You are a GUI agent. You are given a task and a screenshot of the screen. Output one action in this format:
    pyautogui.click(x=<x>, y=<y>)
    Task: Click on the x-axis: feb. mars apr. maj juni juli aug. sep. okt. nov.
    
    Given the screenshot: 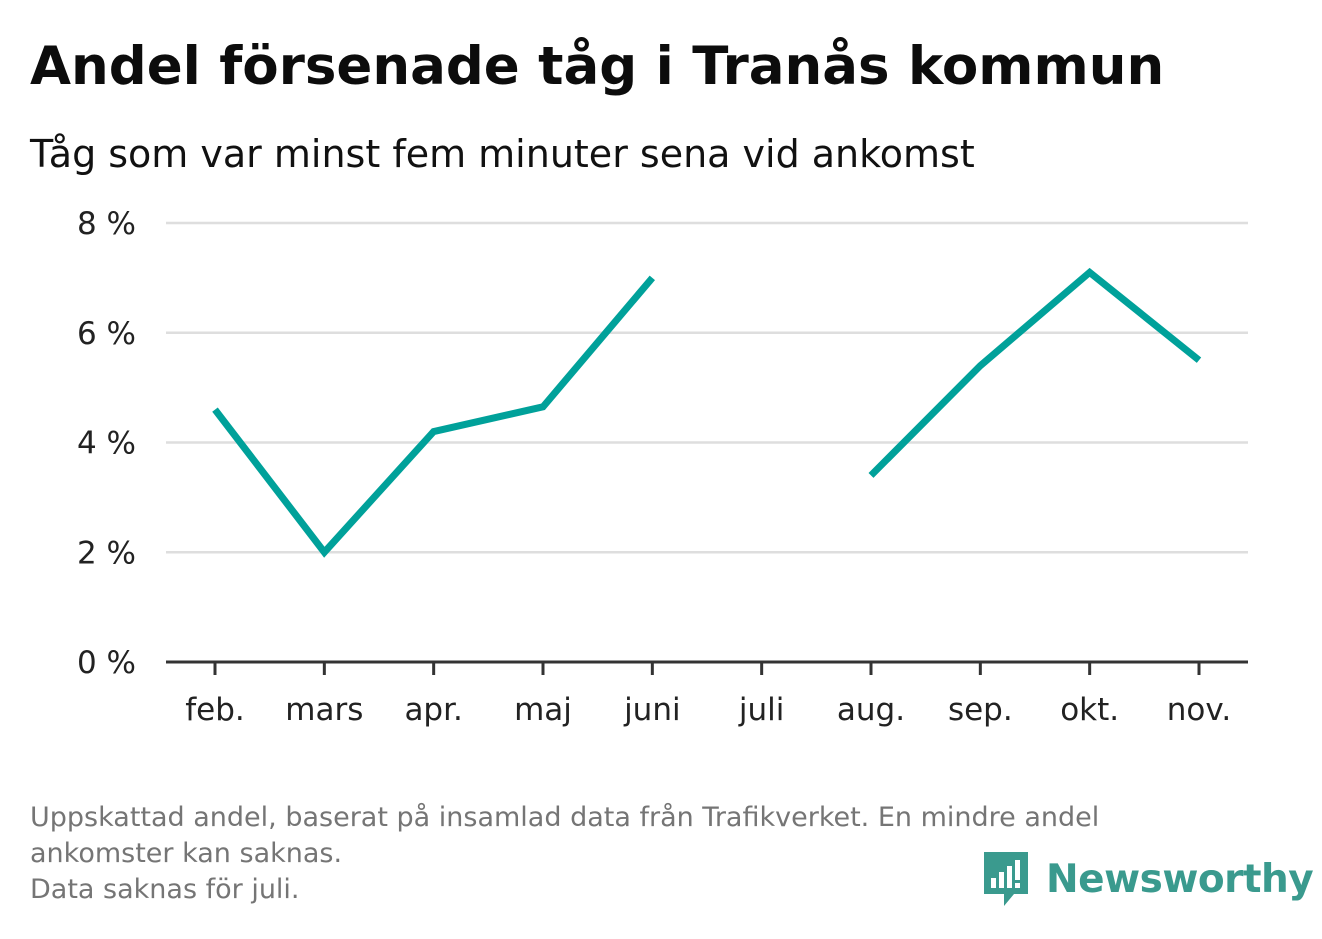 What is the action you would take?
    pyautogui.click(x=707, y=694)
    